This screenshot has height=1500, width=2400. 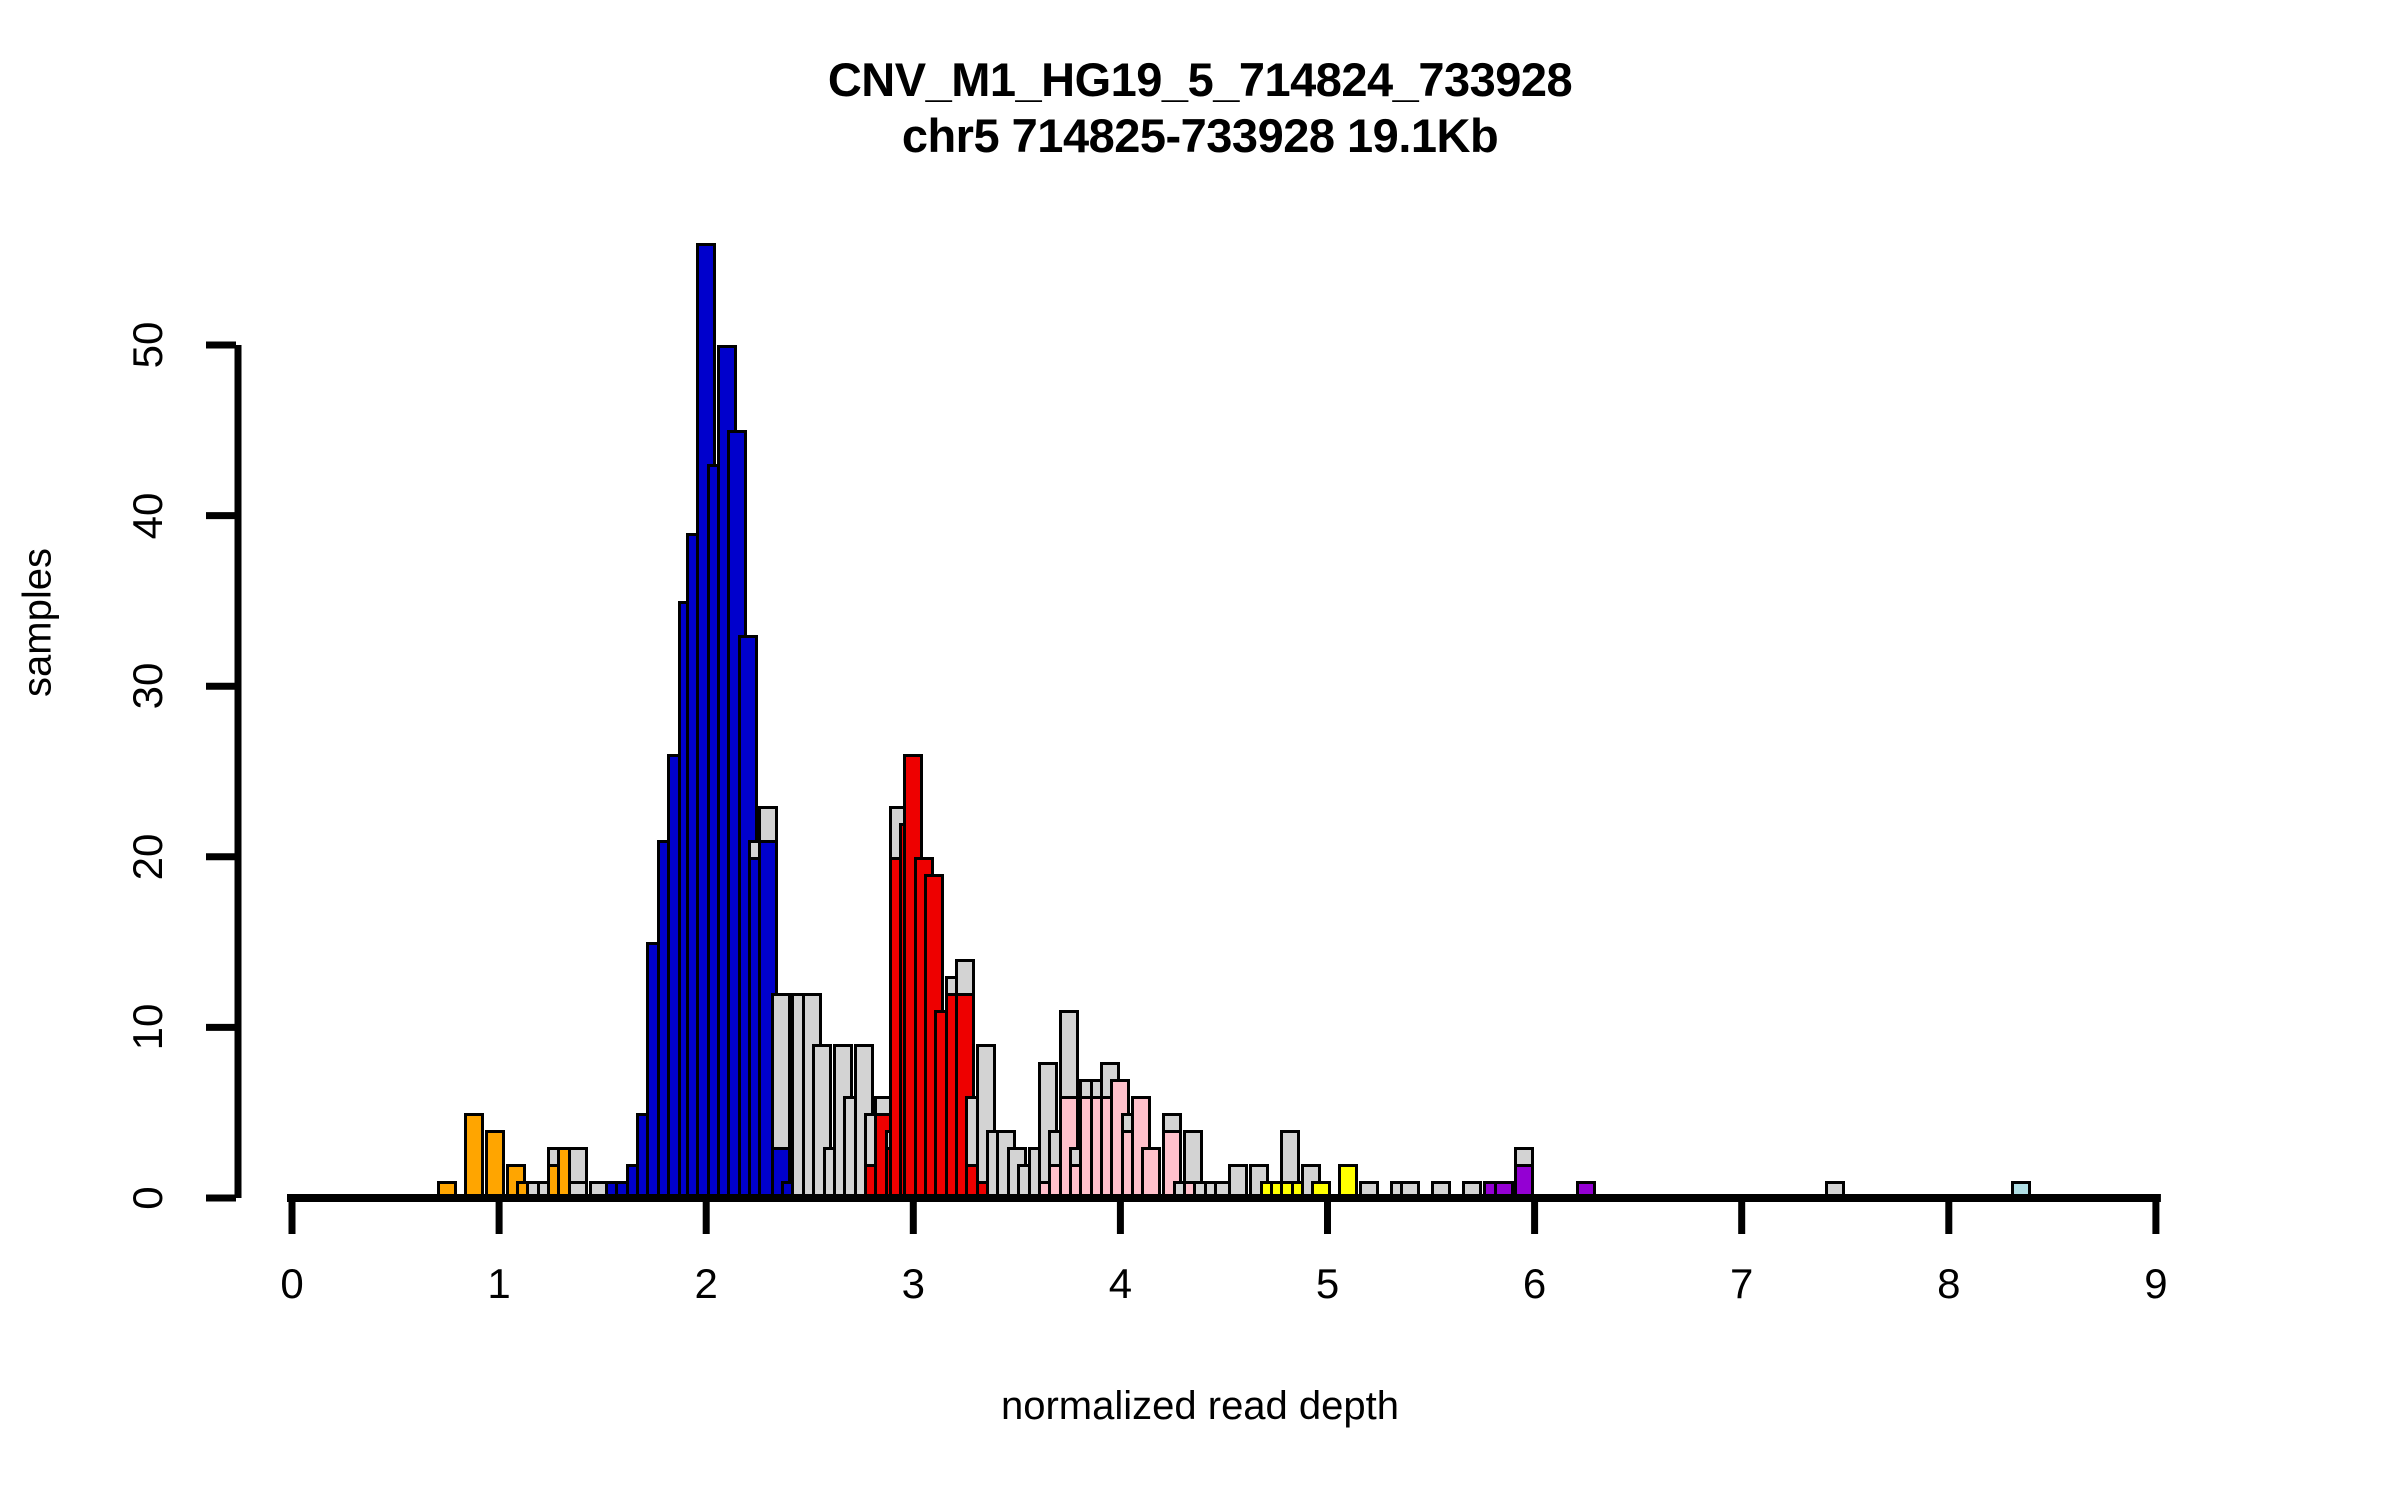 I want to click on y-tick-label: 10, so click(x=147, y=1027).